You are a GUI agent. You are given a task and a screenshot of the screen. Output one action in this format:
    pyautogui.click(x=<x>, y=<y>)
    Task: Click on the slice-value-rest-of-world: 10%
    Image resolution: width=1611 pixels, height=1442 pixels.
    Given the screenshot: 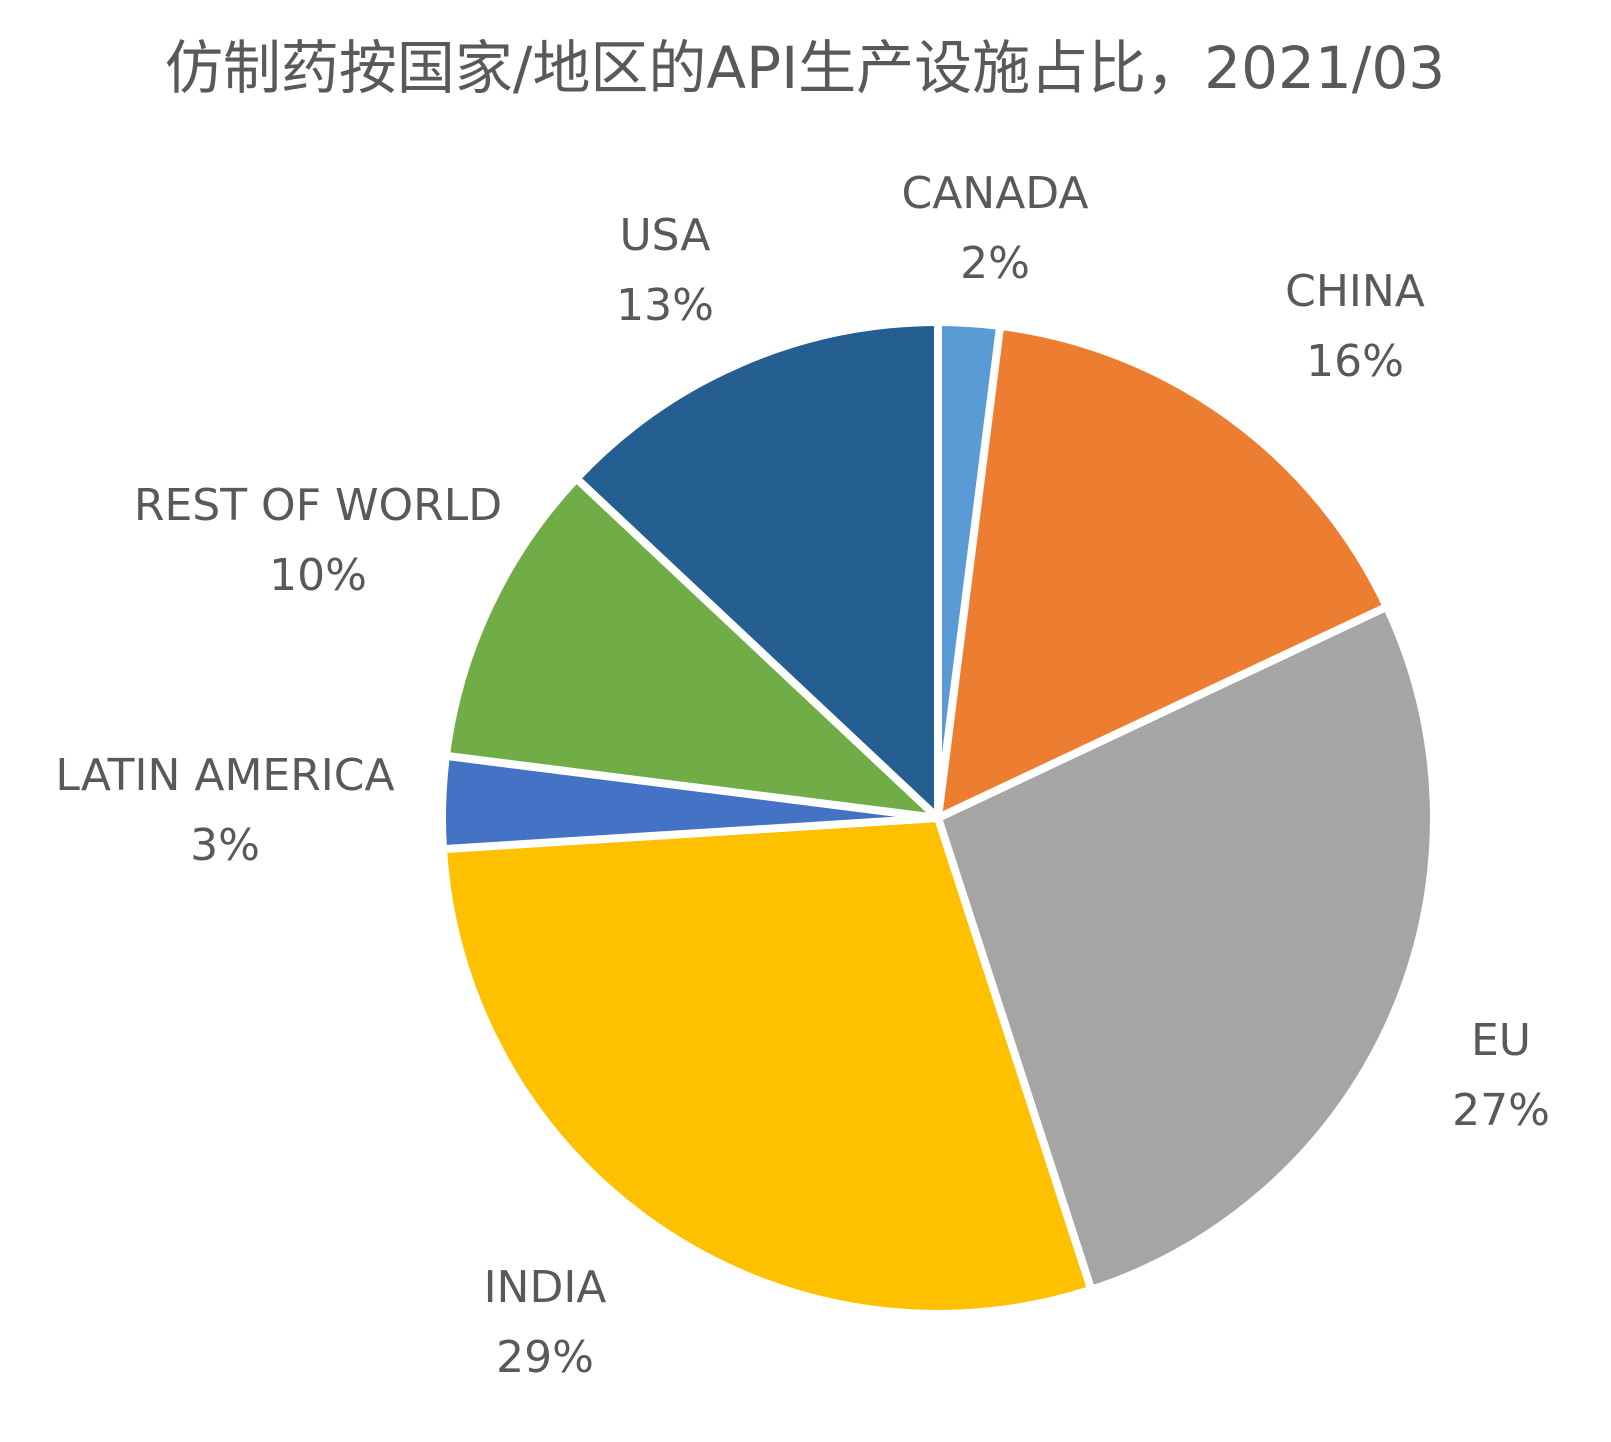 What is the action you would take?
    pyautogui.click(x=318, y=575)
    